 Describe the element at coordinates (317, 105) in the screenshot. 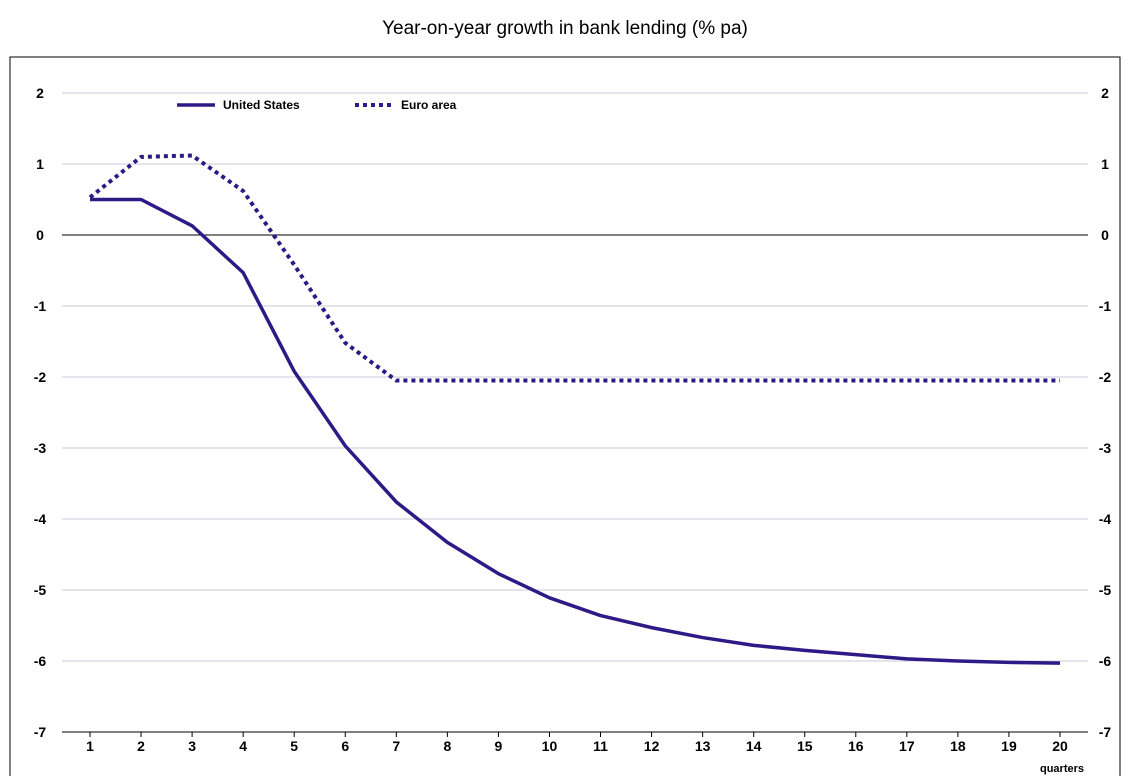

I see `legend: United States Euro area` at that location.